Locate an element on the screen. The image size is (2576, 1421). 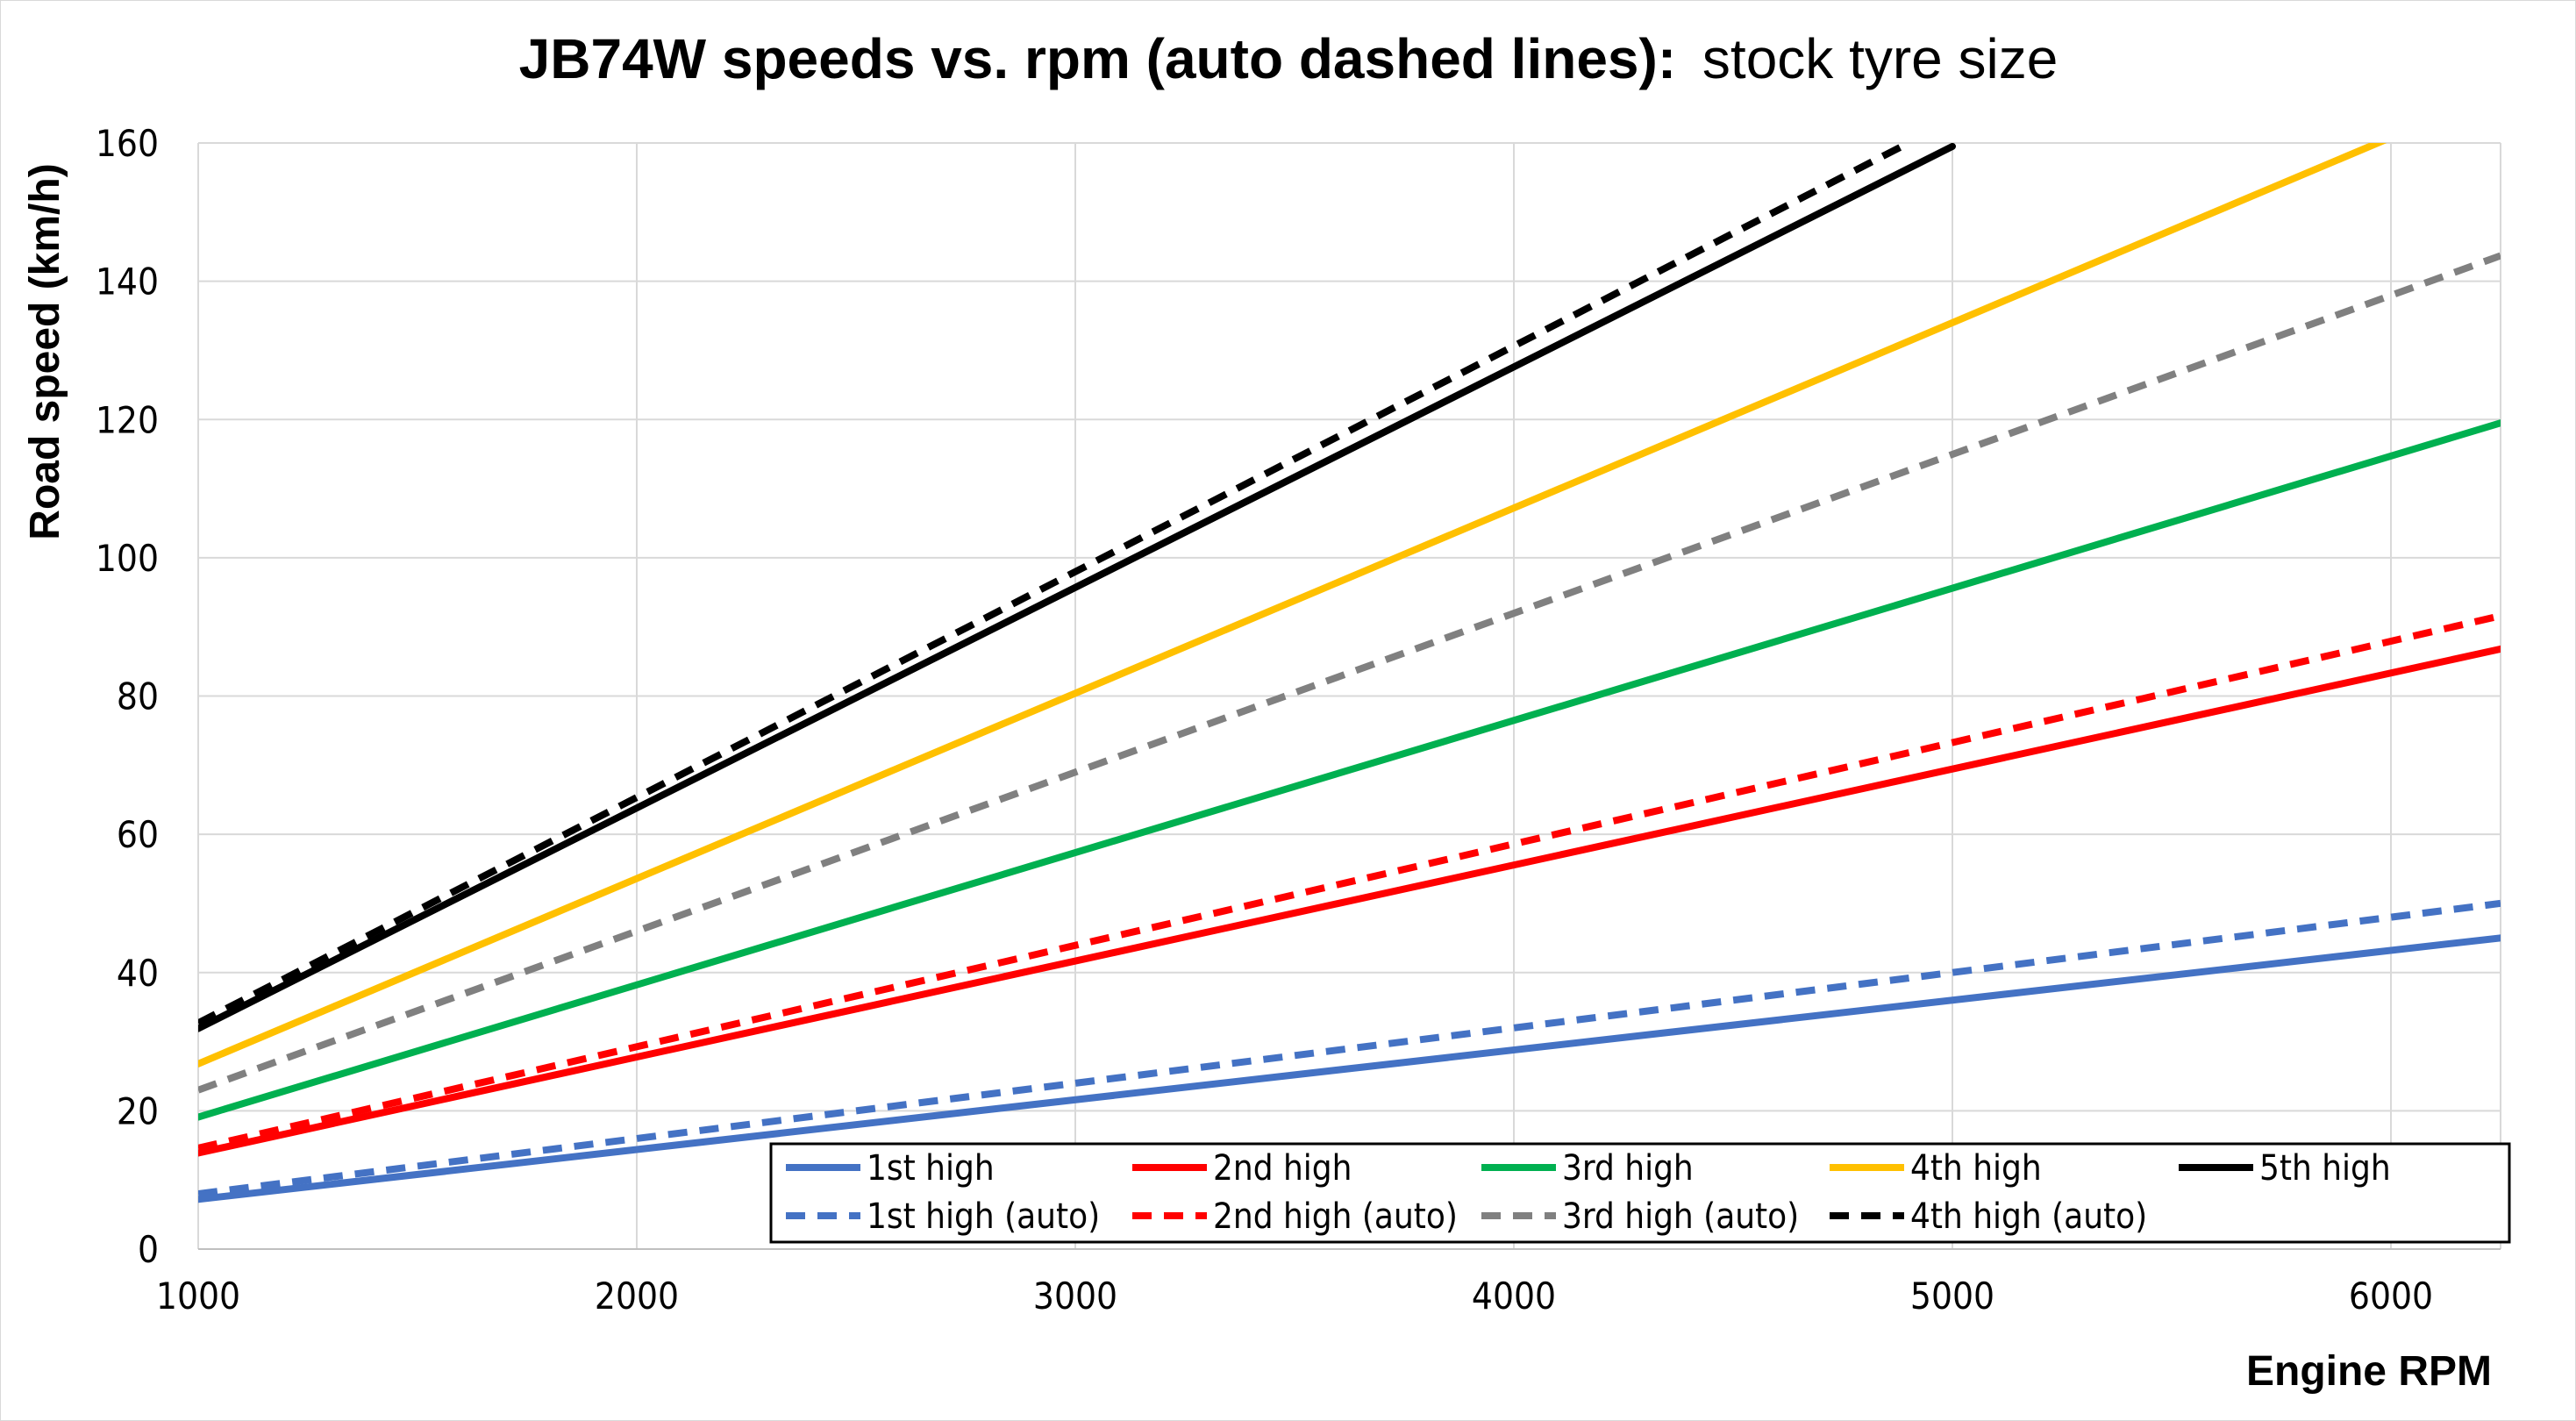
y-tick-label: 120 is located at coordinates (128, 419).